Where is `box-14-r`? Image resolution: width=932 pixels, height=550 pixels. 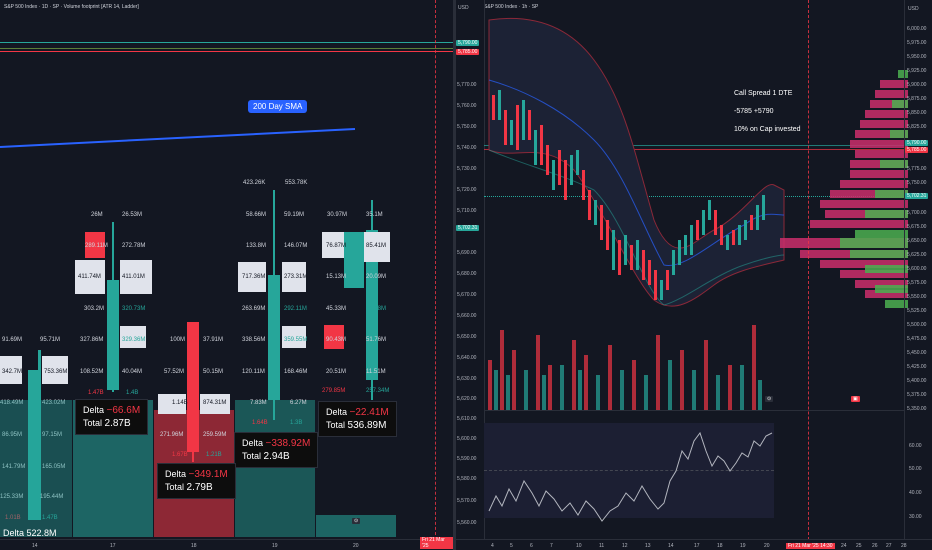 box-14-r is located at coordinates (55, 370).